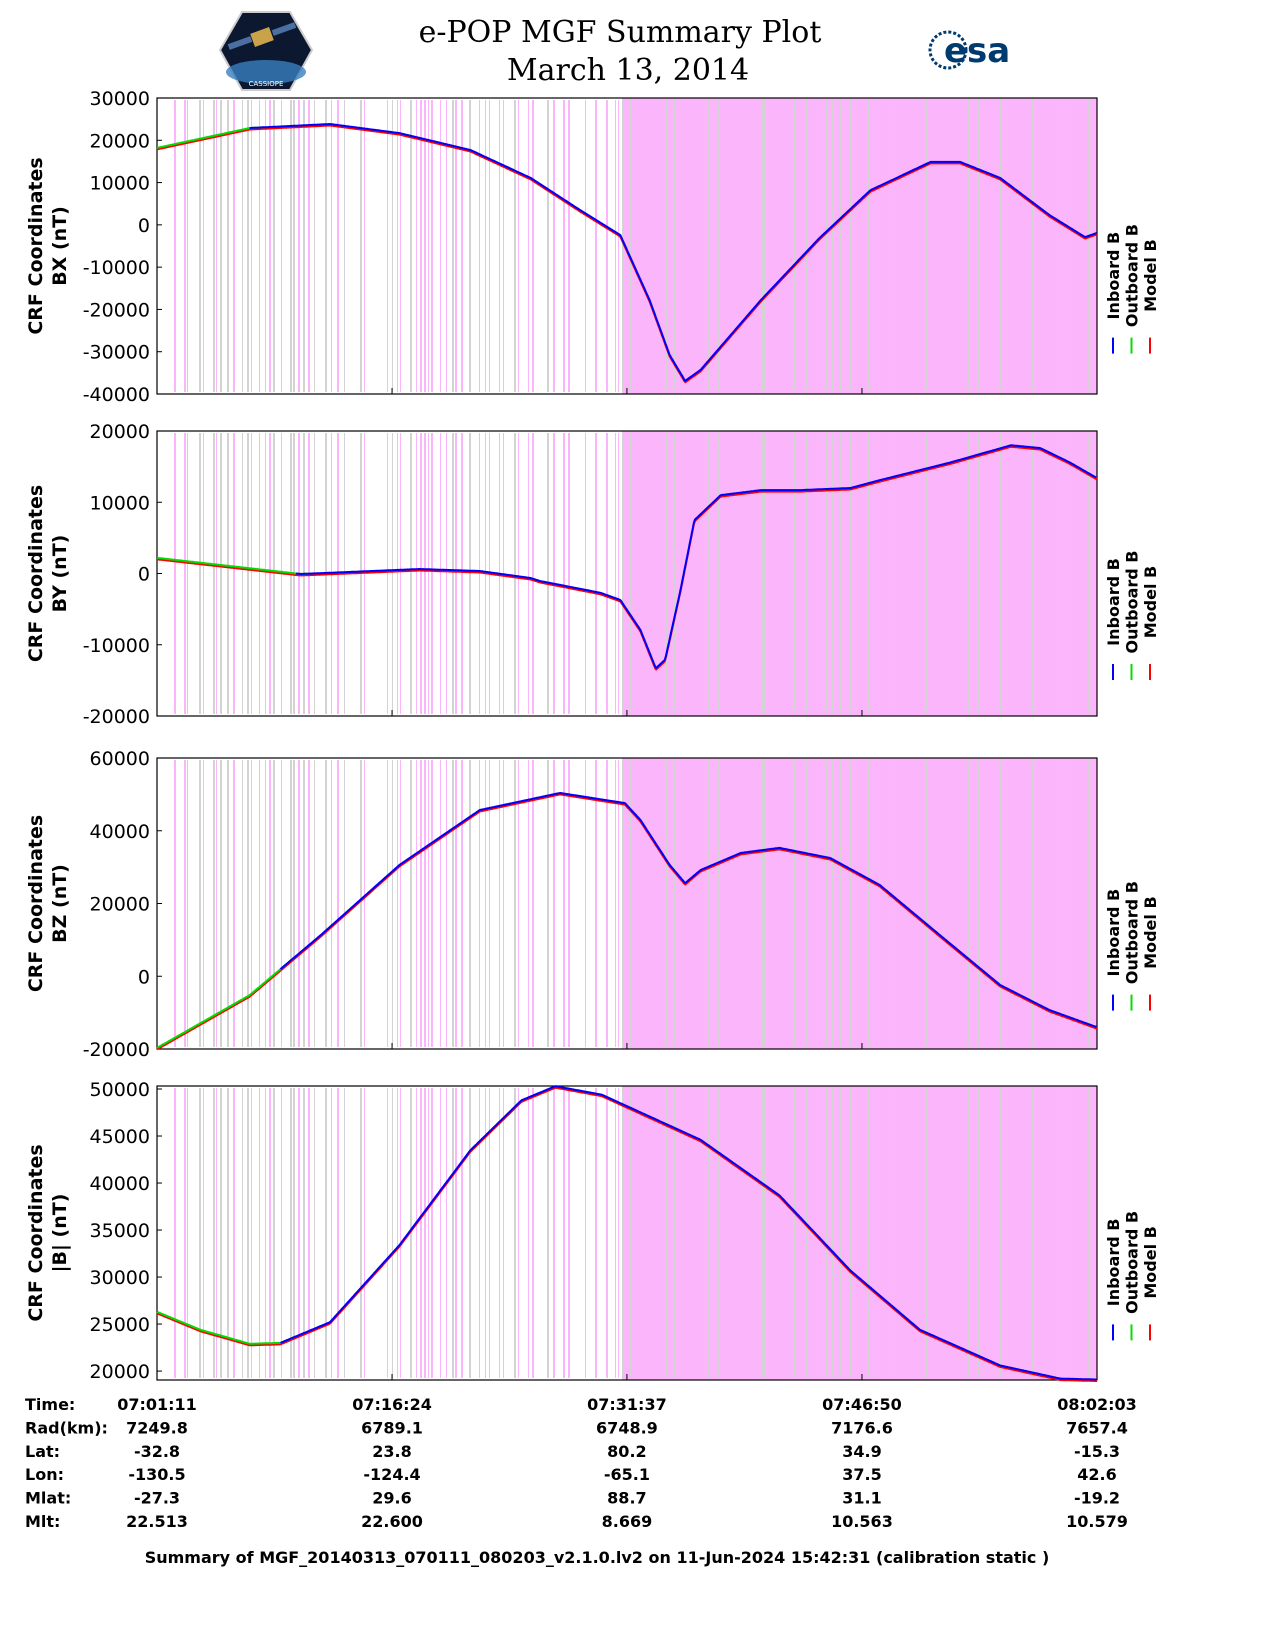  Describe the element at coordinates (626, 1451) in the screenshot. I see `table-cell: 80.2` at that location.